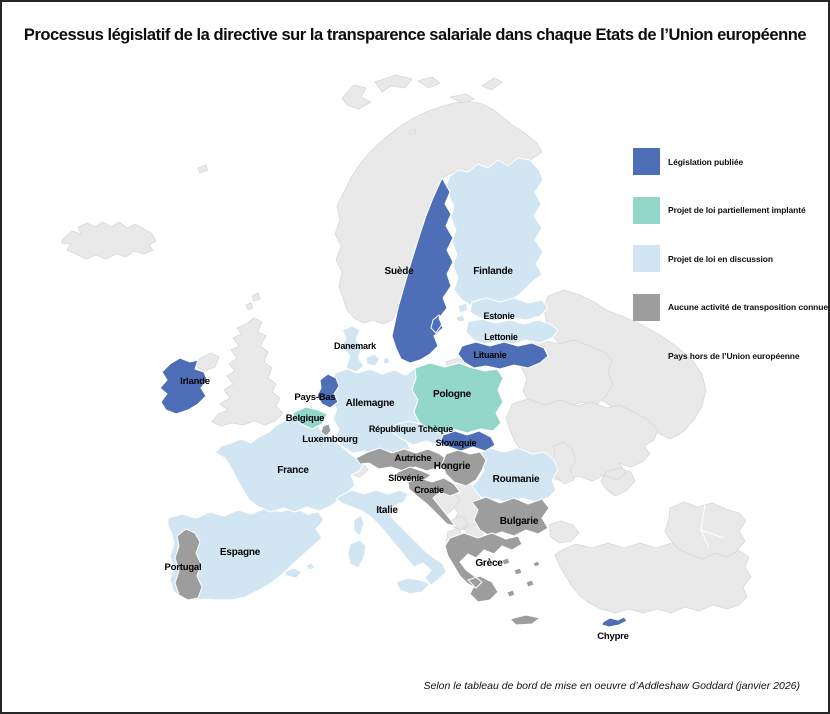 The width and height of the screenshot is (830, 714). I want to click on country-hongrie, so click(464, 468).